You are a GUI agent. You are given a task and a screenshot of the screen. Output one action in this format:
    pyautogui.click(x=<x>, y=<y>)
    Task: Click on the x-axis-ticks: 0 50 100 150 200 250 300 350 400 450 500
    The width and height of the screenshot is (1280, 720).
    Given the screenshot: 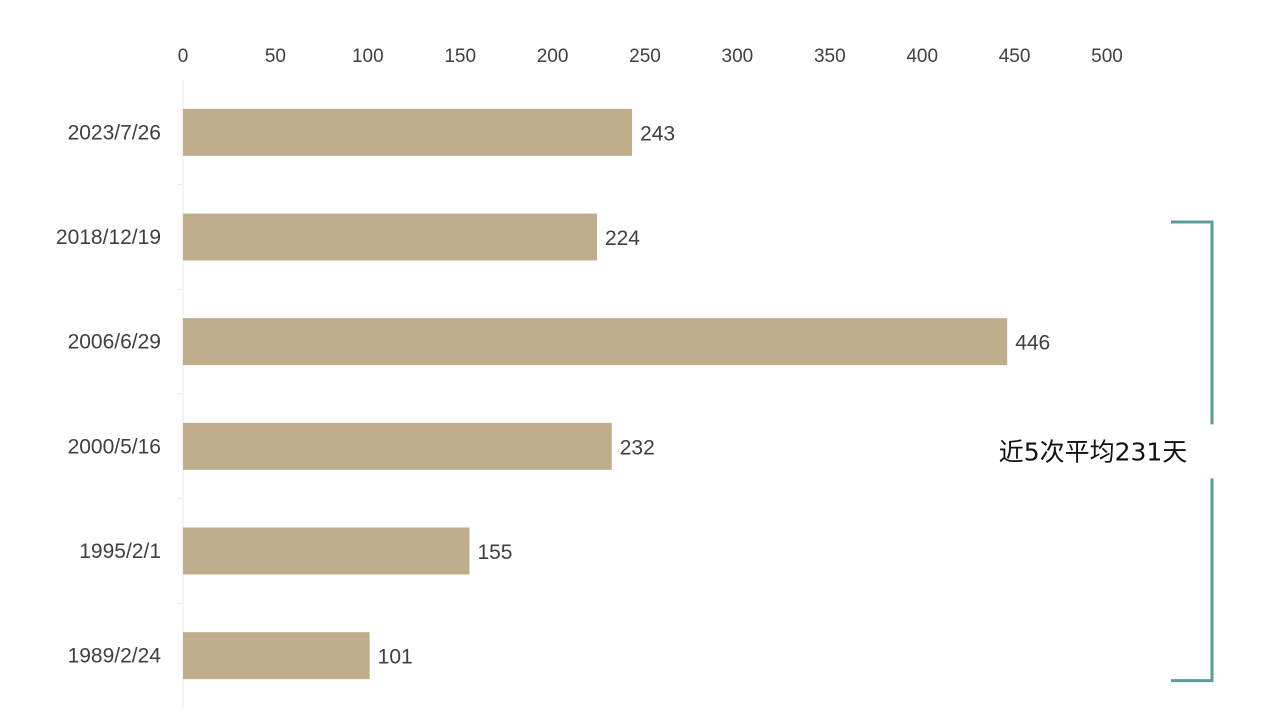 What is the action you would take?
    pyautogui.click(x=650, y=56)
    